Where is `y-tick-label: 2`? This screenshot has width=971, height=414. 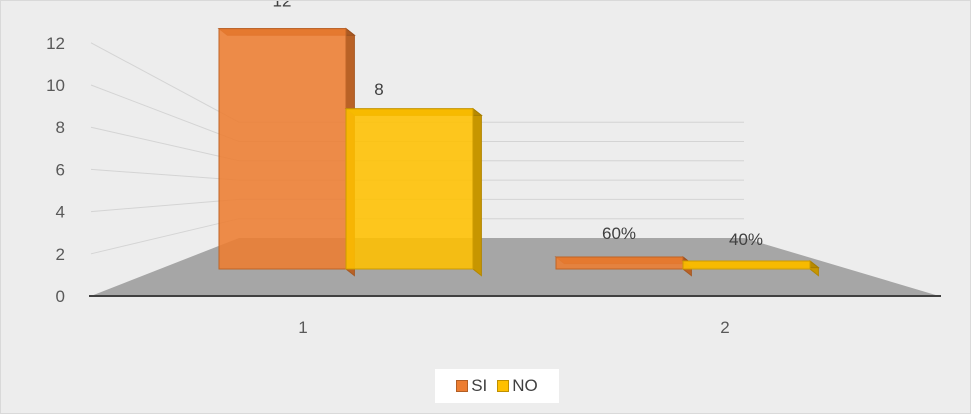
y-tick-label: 2 is located at coordinates (60, 254).